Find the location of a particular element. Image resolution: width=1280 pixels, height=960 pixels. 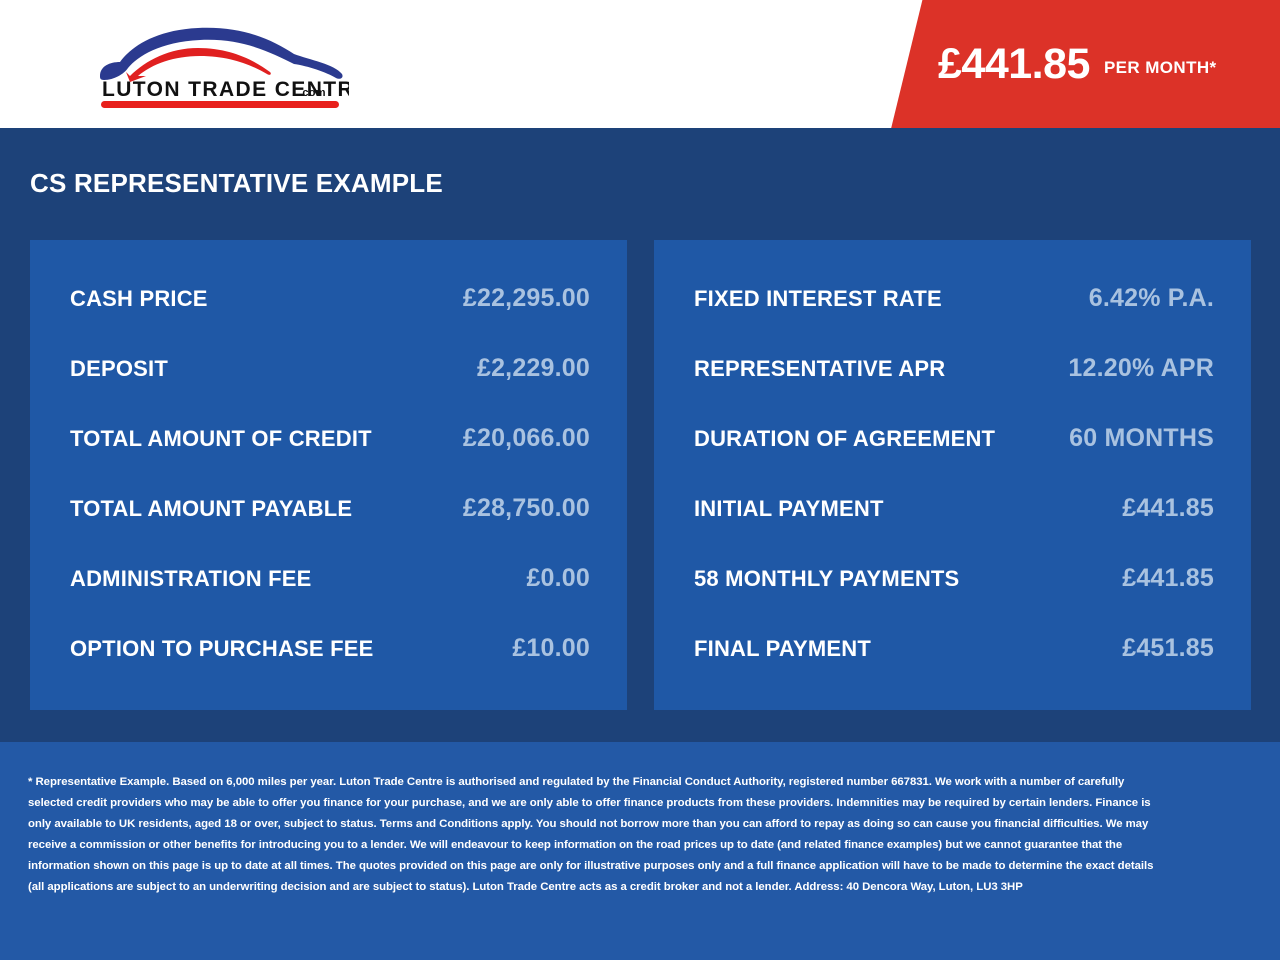

monthly-price-amount: £441.85 is located at coordinates (1014, 63).